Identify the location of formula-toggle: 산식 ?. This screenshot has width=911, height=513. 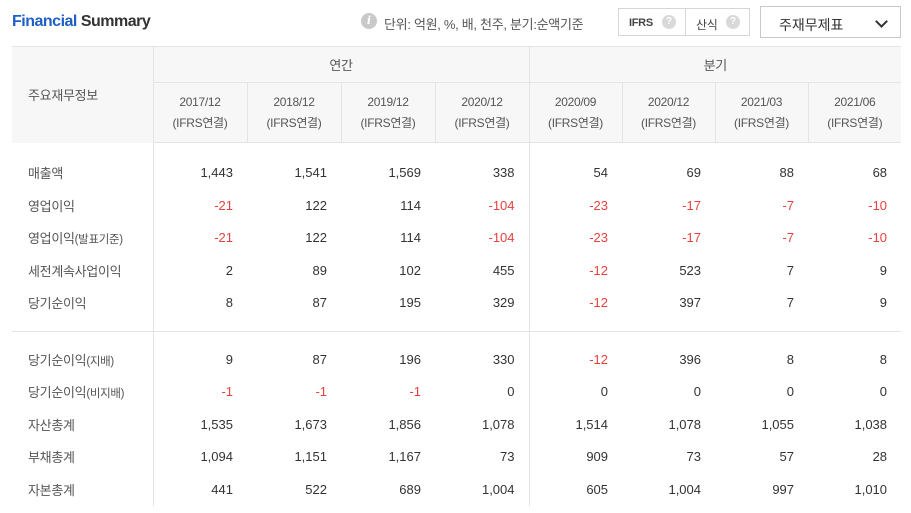
(718, 22).